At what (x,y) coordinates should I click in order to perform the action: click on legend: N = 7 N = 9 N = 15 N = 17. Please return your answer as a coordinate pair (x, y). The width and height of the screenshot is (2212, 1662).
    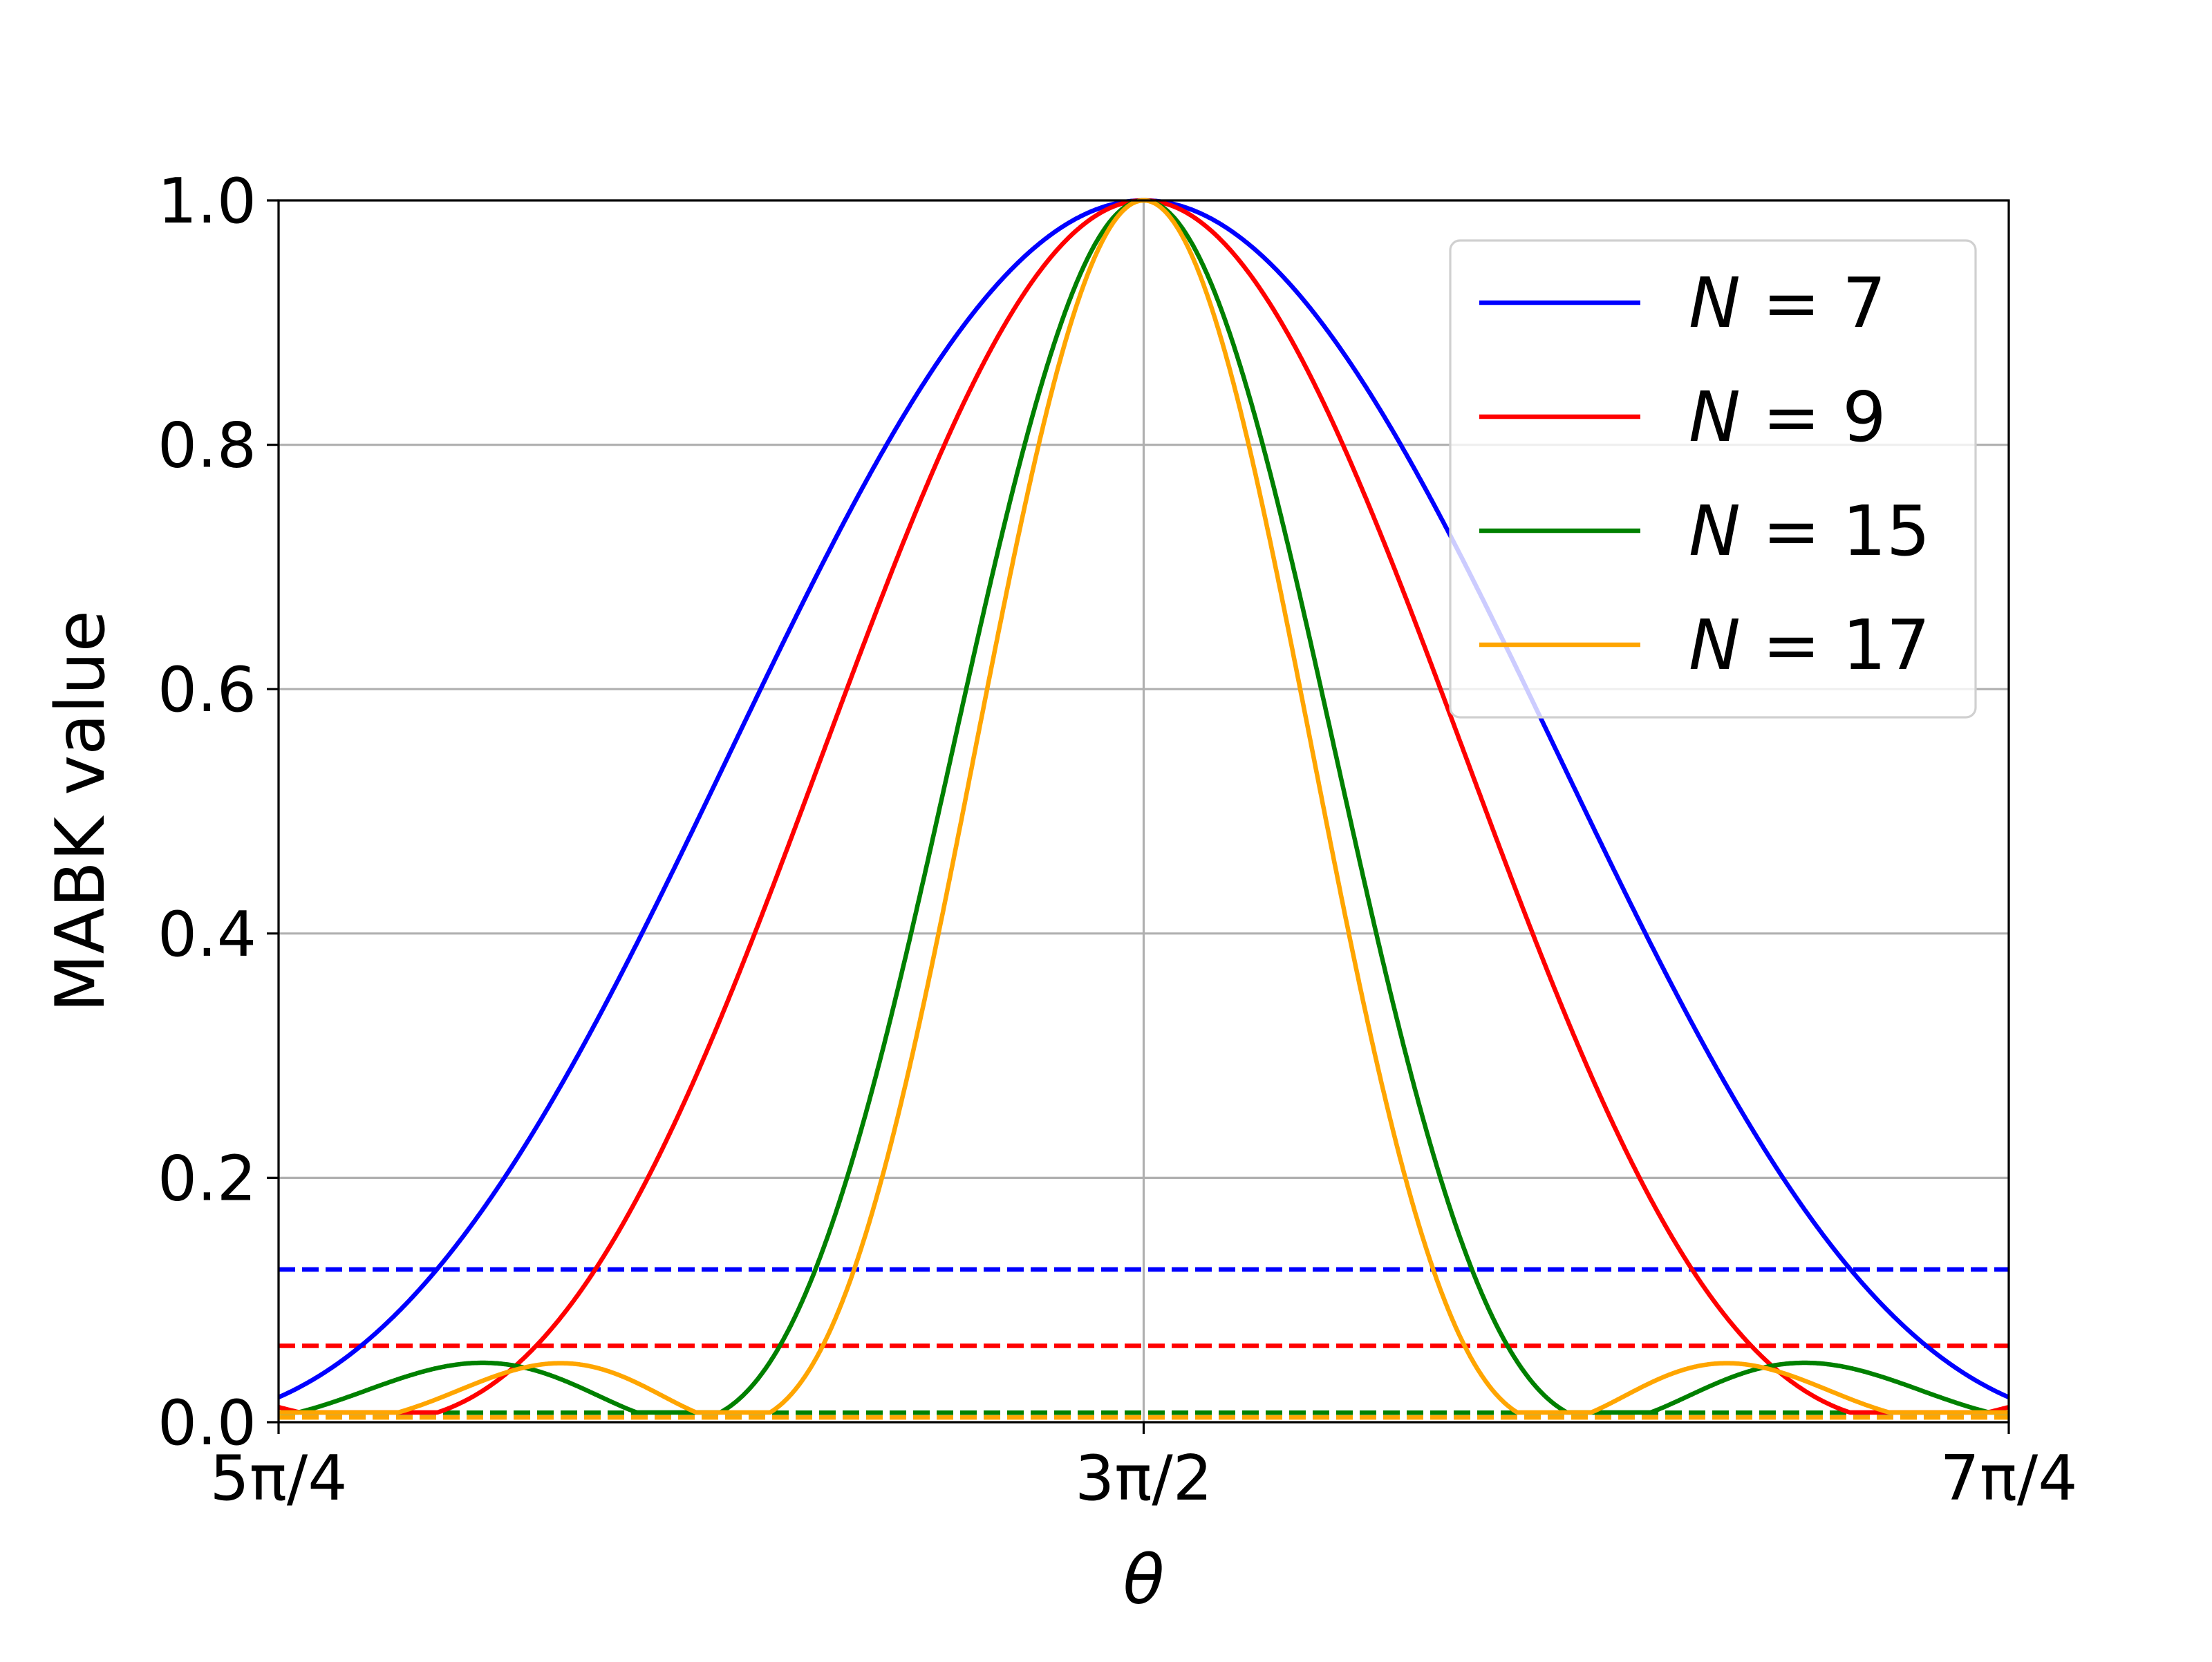
    Looking at the image, I should click on (1713, 479).